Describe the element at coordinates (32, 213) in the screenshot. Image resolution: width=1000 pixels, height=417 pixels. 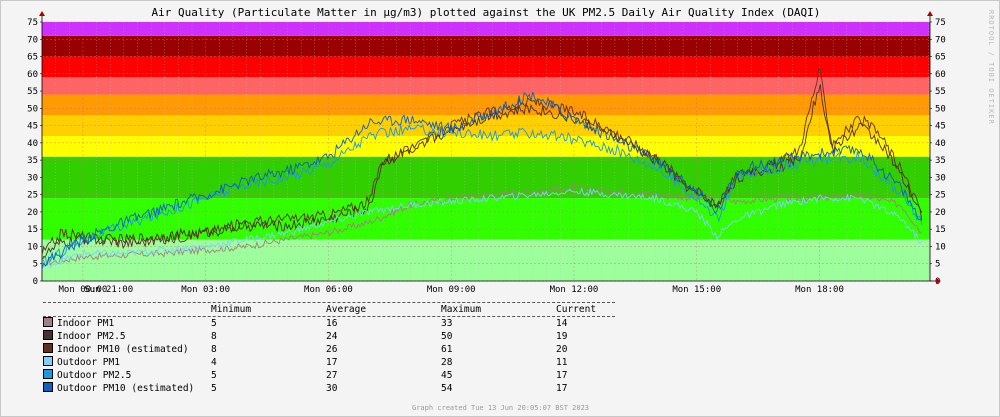
I see `y-tick-label-left: 20` at that location.